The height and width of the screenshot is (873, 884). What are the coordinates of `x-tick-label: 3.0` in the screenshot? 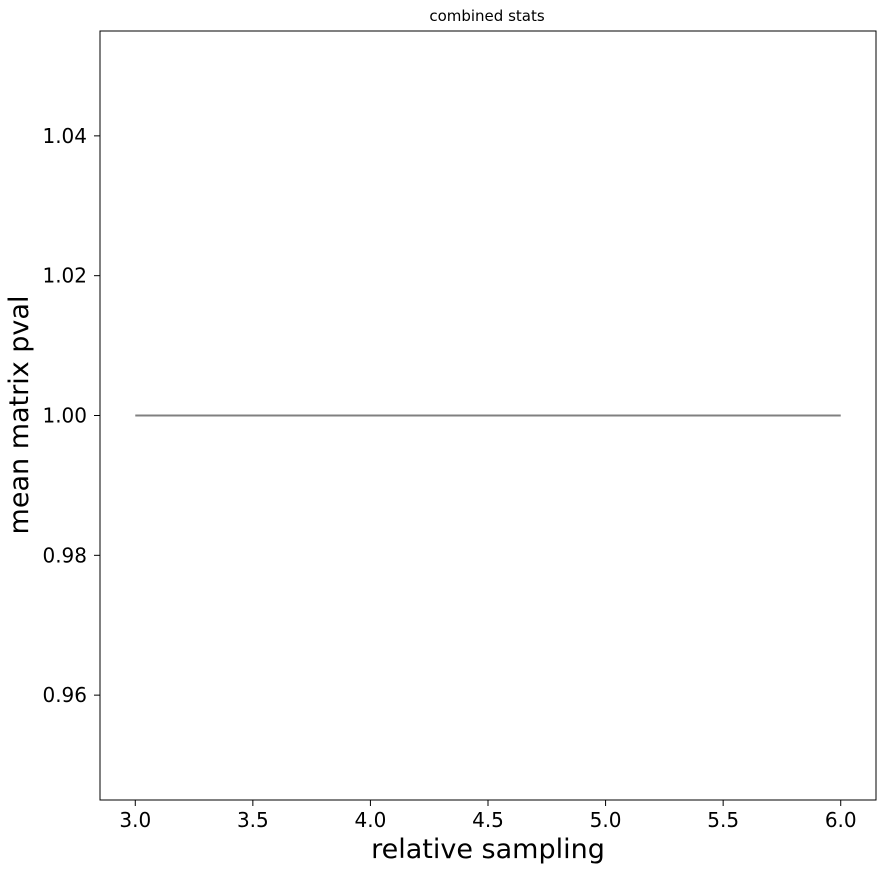 It's located at (135, 820).